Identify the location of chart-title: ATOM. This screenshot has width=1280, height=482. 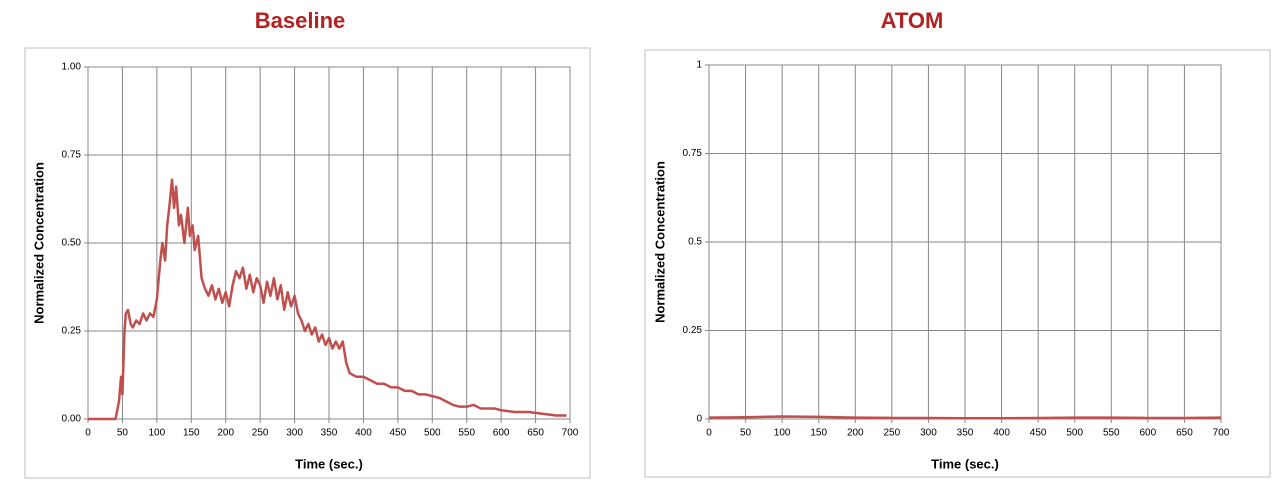
(912, 20).